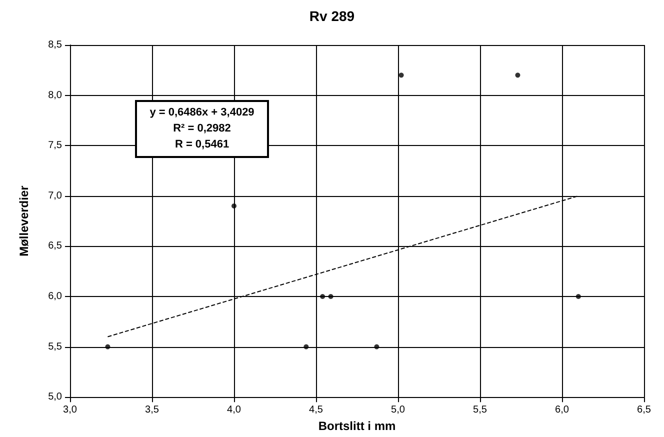  Describe the element at coordinates (332, 16) in the screenshot. I see `chart-title: Rv 289` at that location.